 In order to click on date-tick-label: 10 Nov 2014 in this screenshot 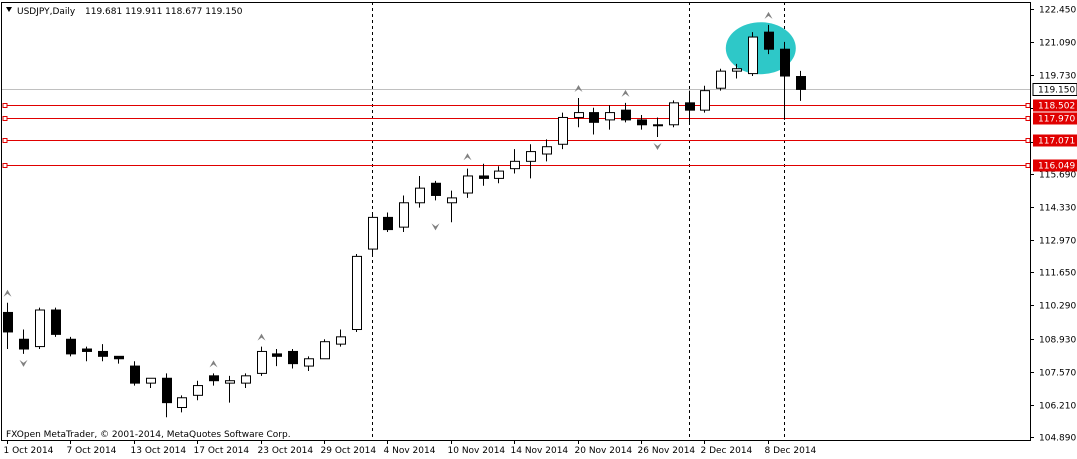, I will do `click(477, 451)`.